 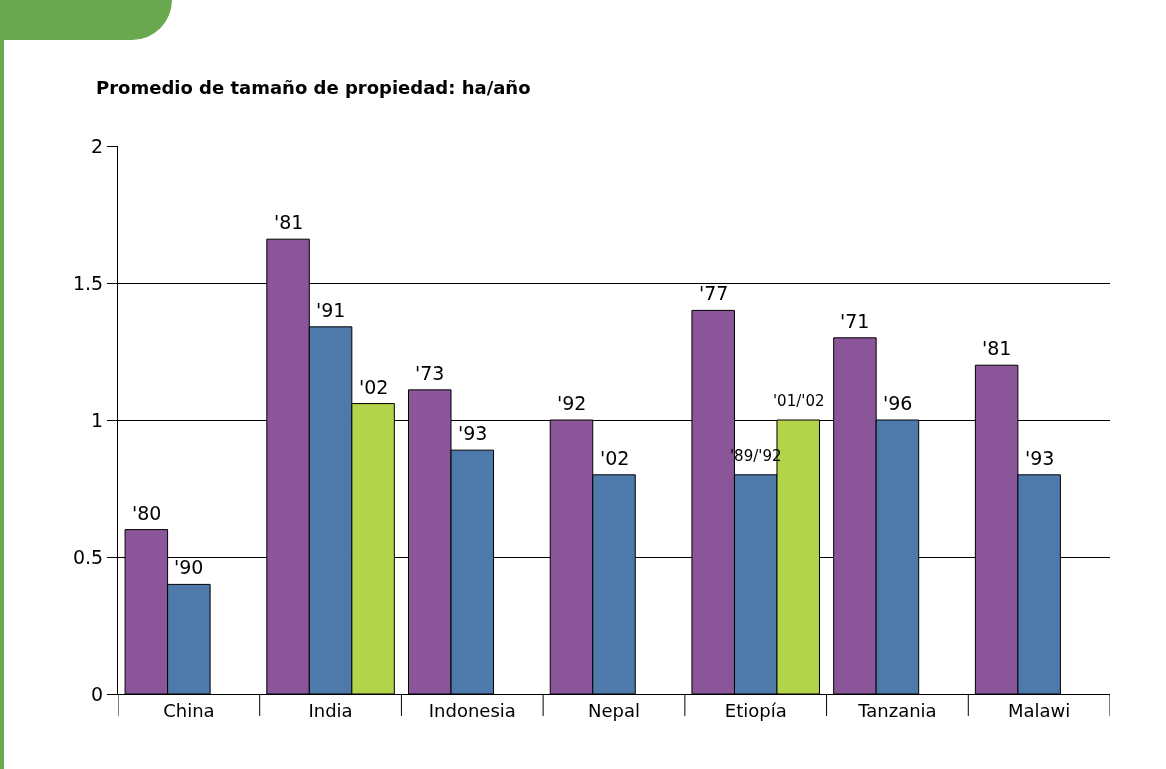 I want to click on y-tick-label: 0, so click(x=97, y=693).